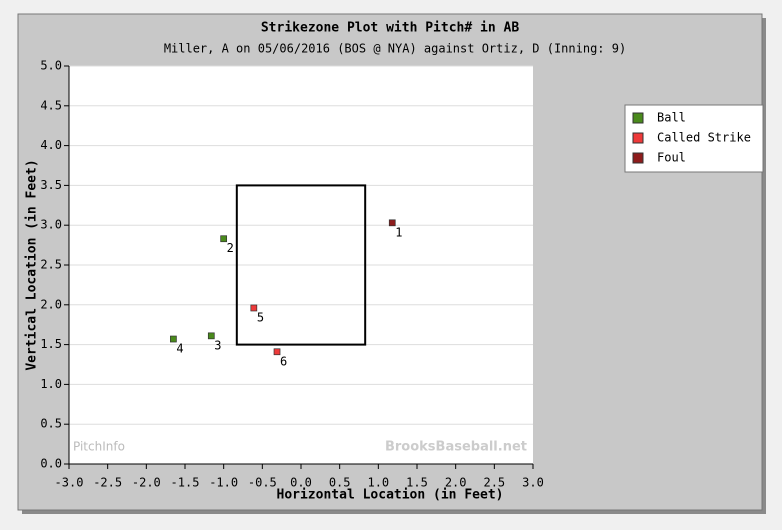  I want to click on legend, so click(694, 138).